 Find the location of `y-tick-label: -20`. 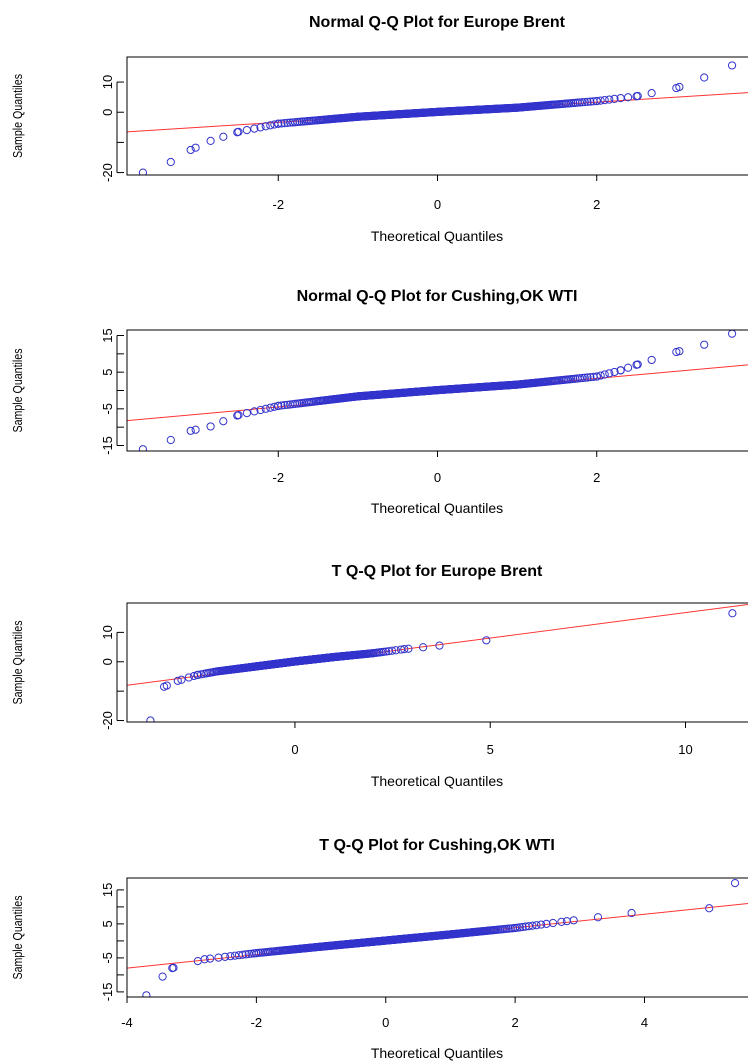

y-tick-label: -20 is located at coordinates (107, 172).